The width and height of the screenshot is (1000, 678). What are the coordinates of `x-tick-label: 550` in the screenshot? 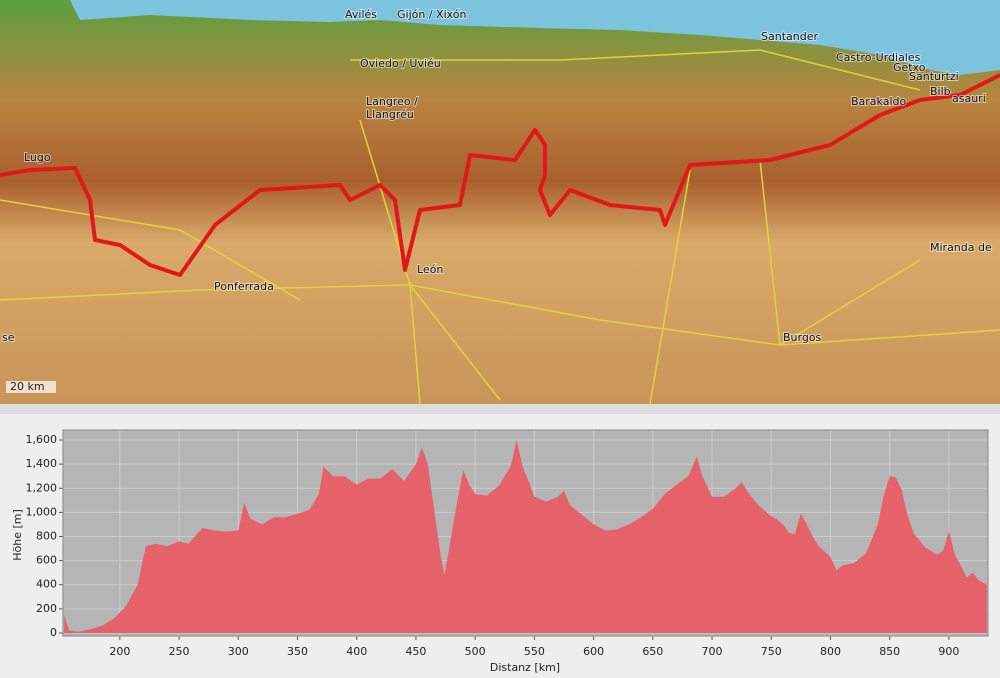 It's located at (534, 651).